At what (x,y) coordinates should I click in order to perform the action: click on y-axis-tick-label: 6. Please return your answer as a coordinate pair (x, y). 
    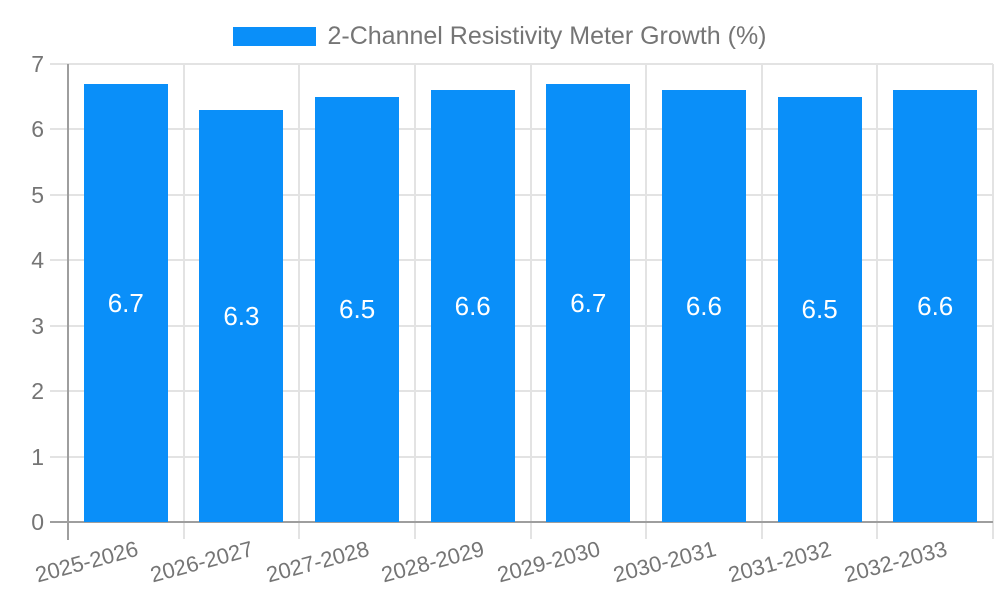
    Looking at the image, I should click on (37, 129).